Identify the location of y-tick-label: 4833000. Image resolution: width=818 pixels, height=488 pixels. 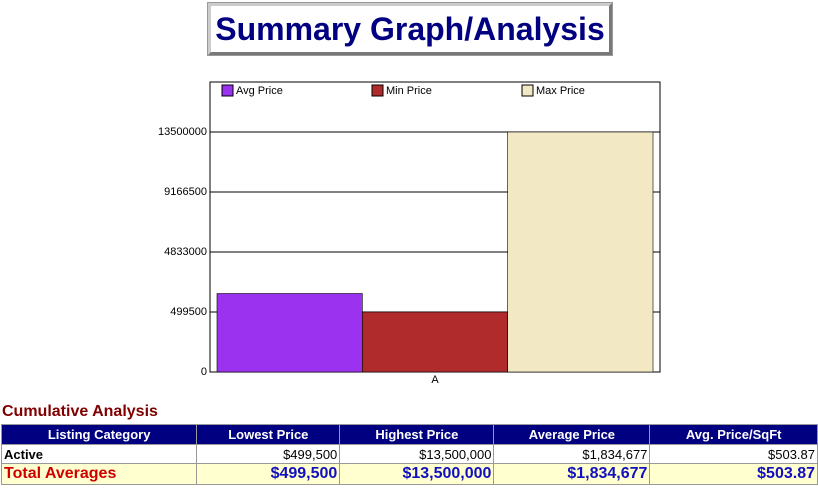
(185, 252).